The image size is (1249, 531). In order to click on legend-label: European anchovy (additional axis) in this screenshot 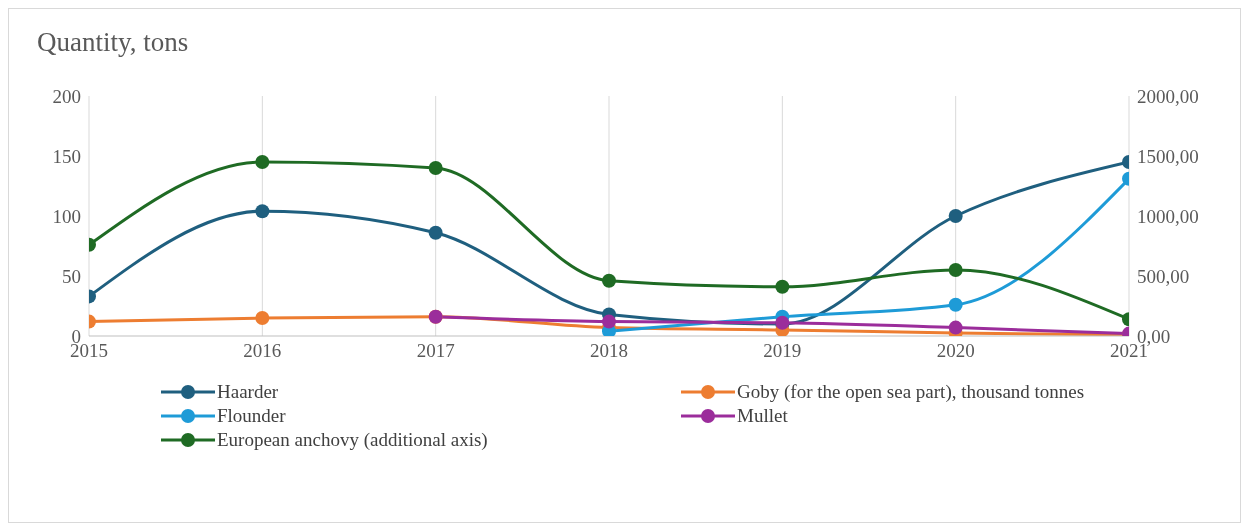, I will do `click(352, 440)`.